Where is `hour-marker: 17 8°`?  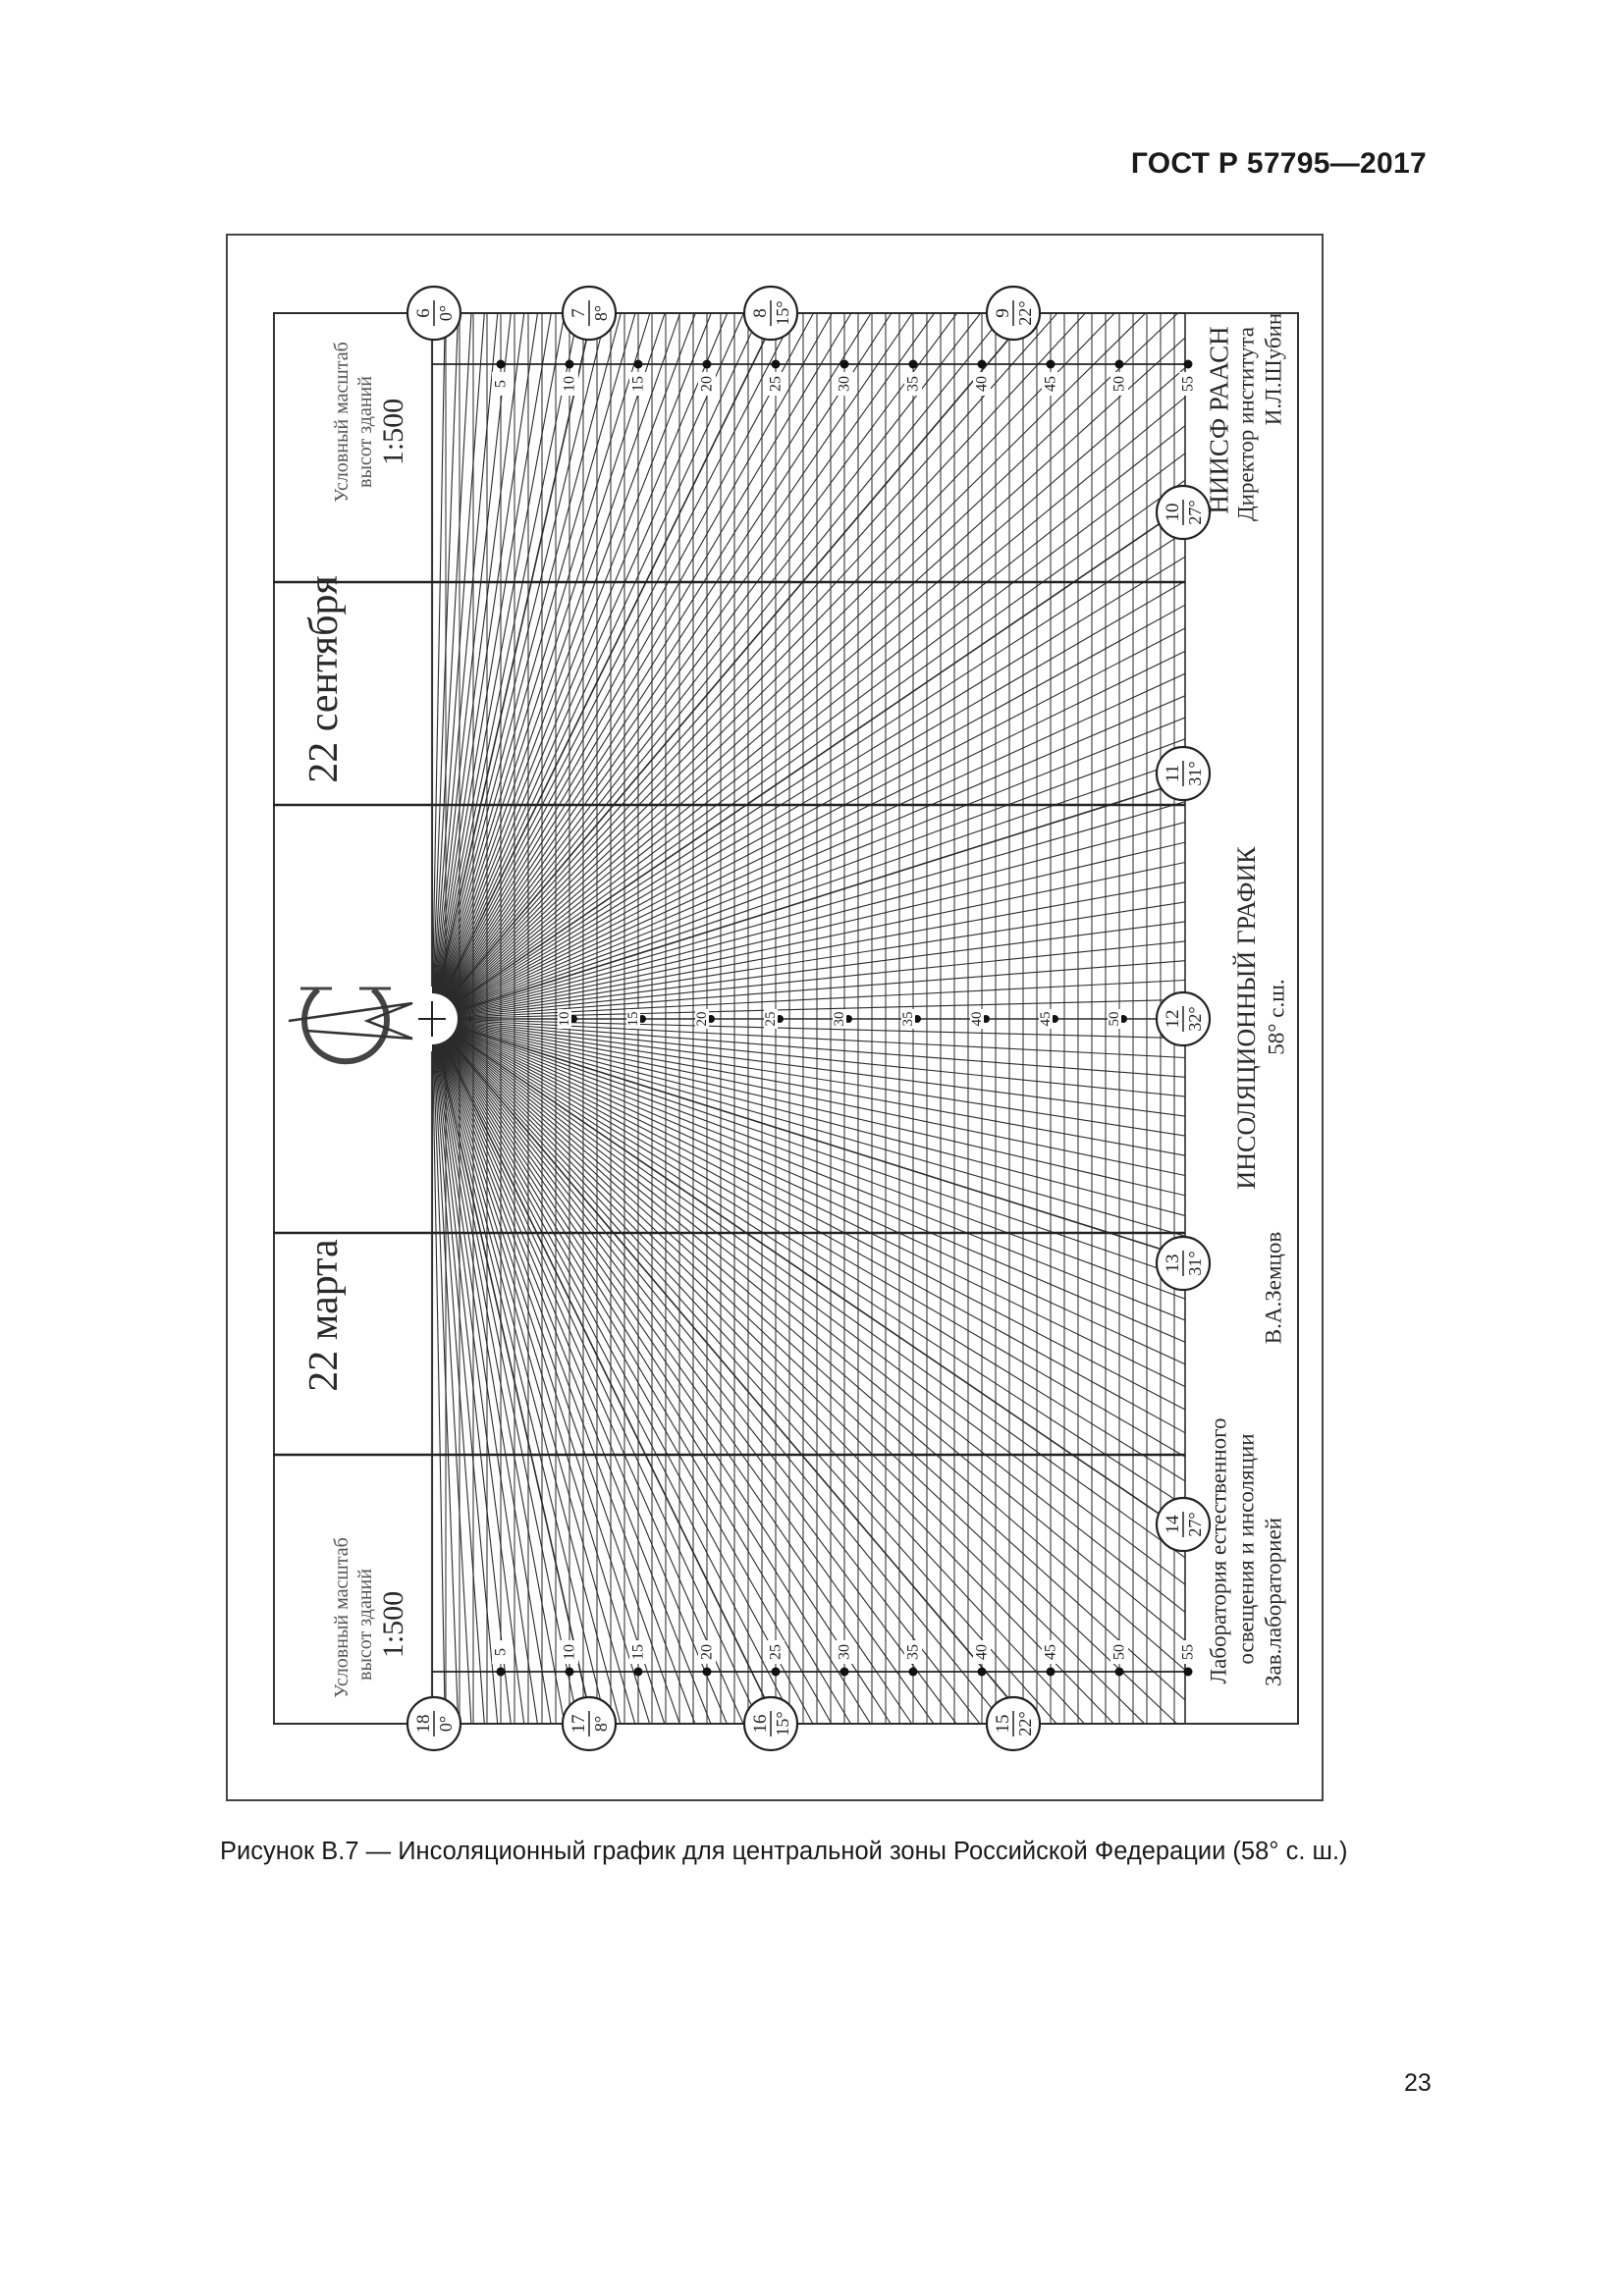
hour-marker: 17 8° is located at coordinates (589, 1723).